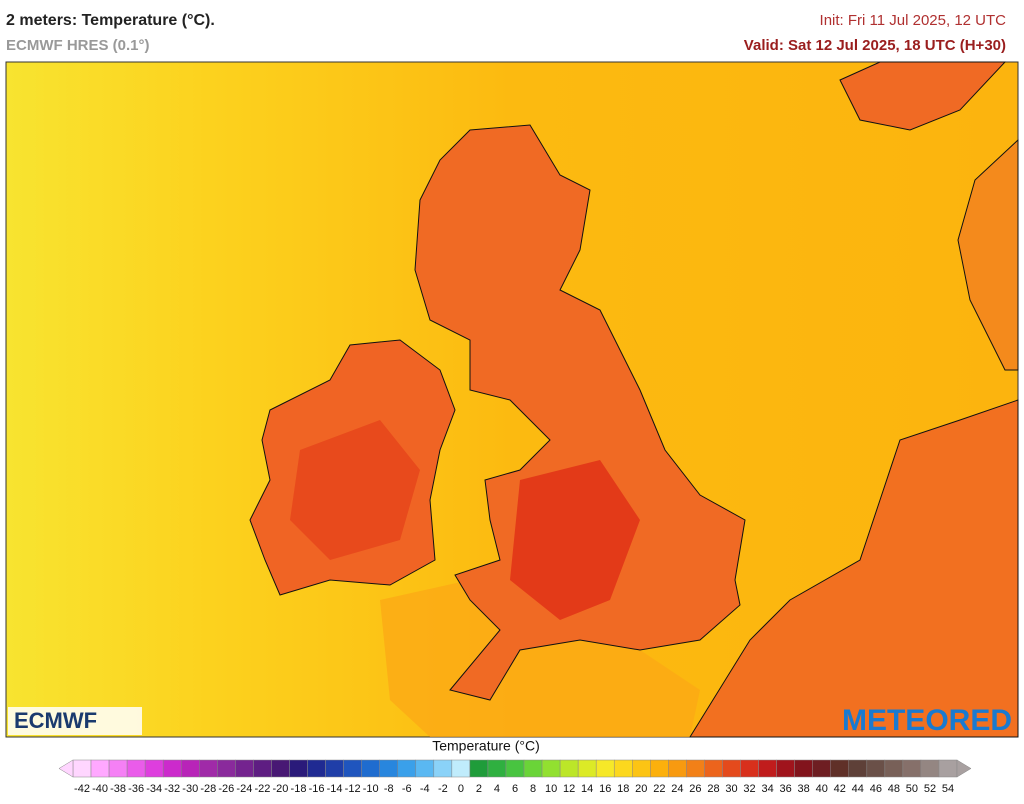 The image size is (1024, 804). I want to click on tick-label: -30, so click(190, 789).